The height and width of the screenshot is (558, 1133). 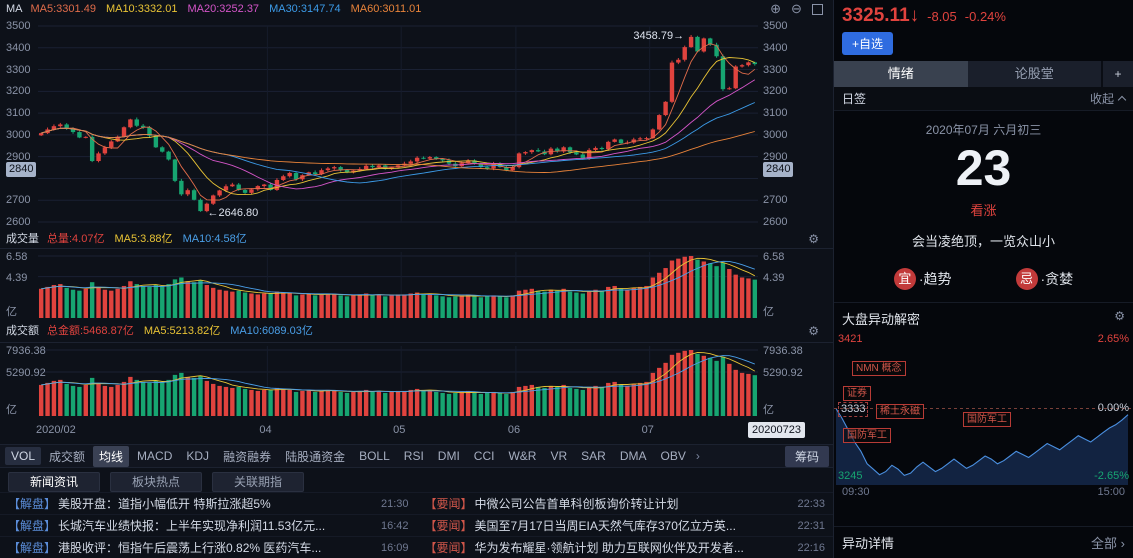 What do you see at coordinates (593, 456) in the screenshot?
I see `indicator-tab-SAR: SAR` at bounding box center [593, 456].